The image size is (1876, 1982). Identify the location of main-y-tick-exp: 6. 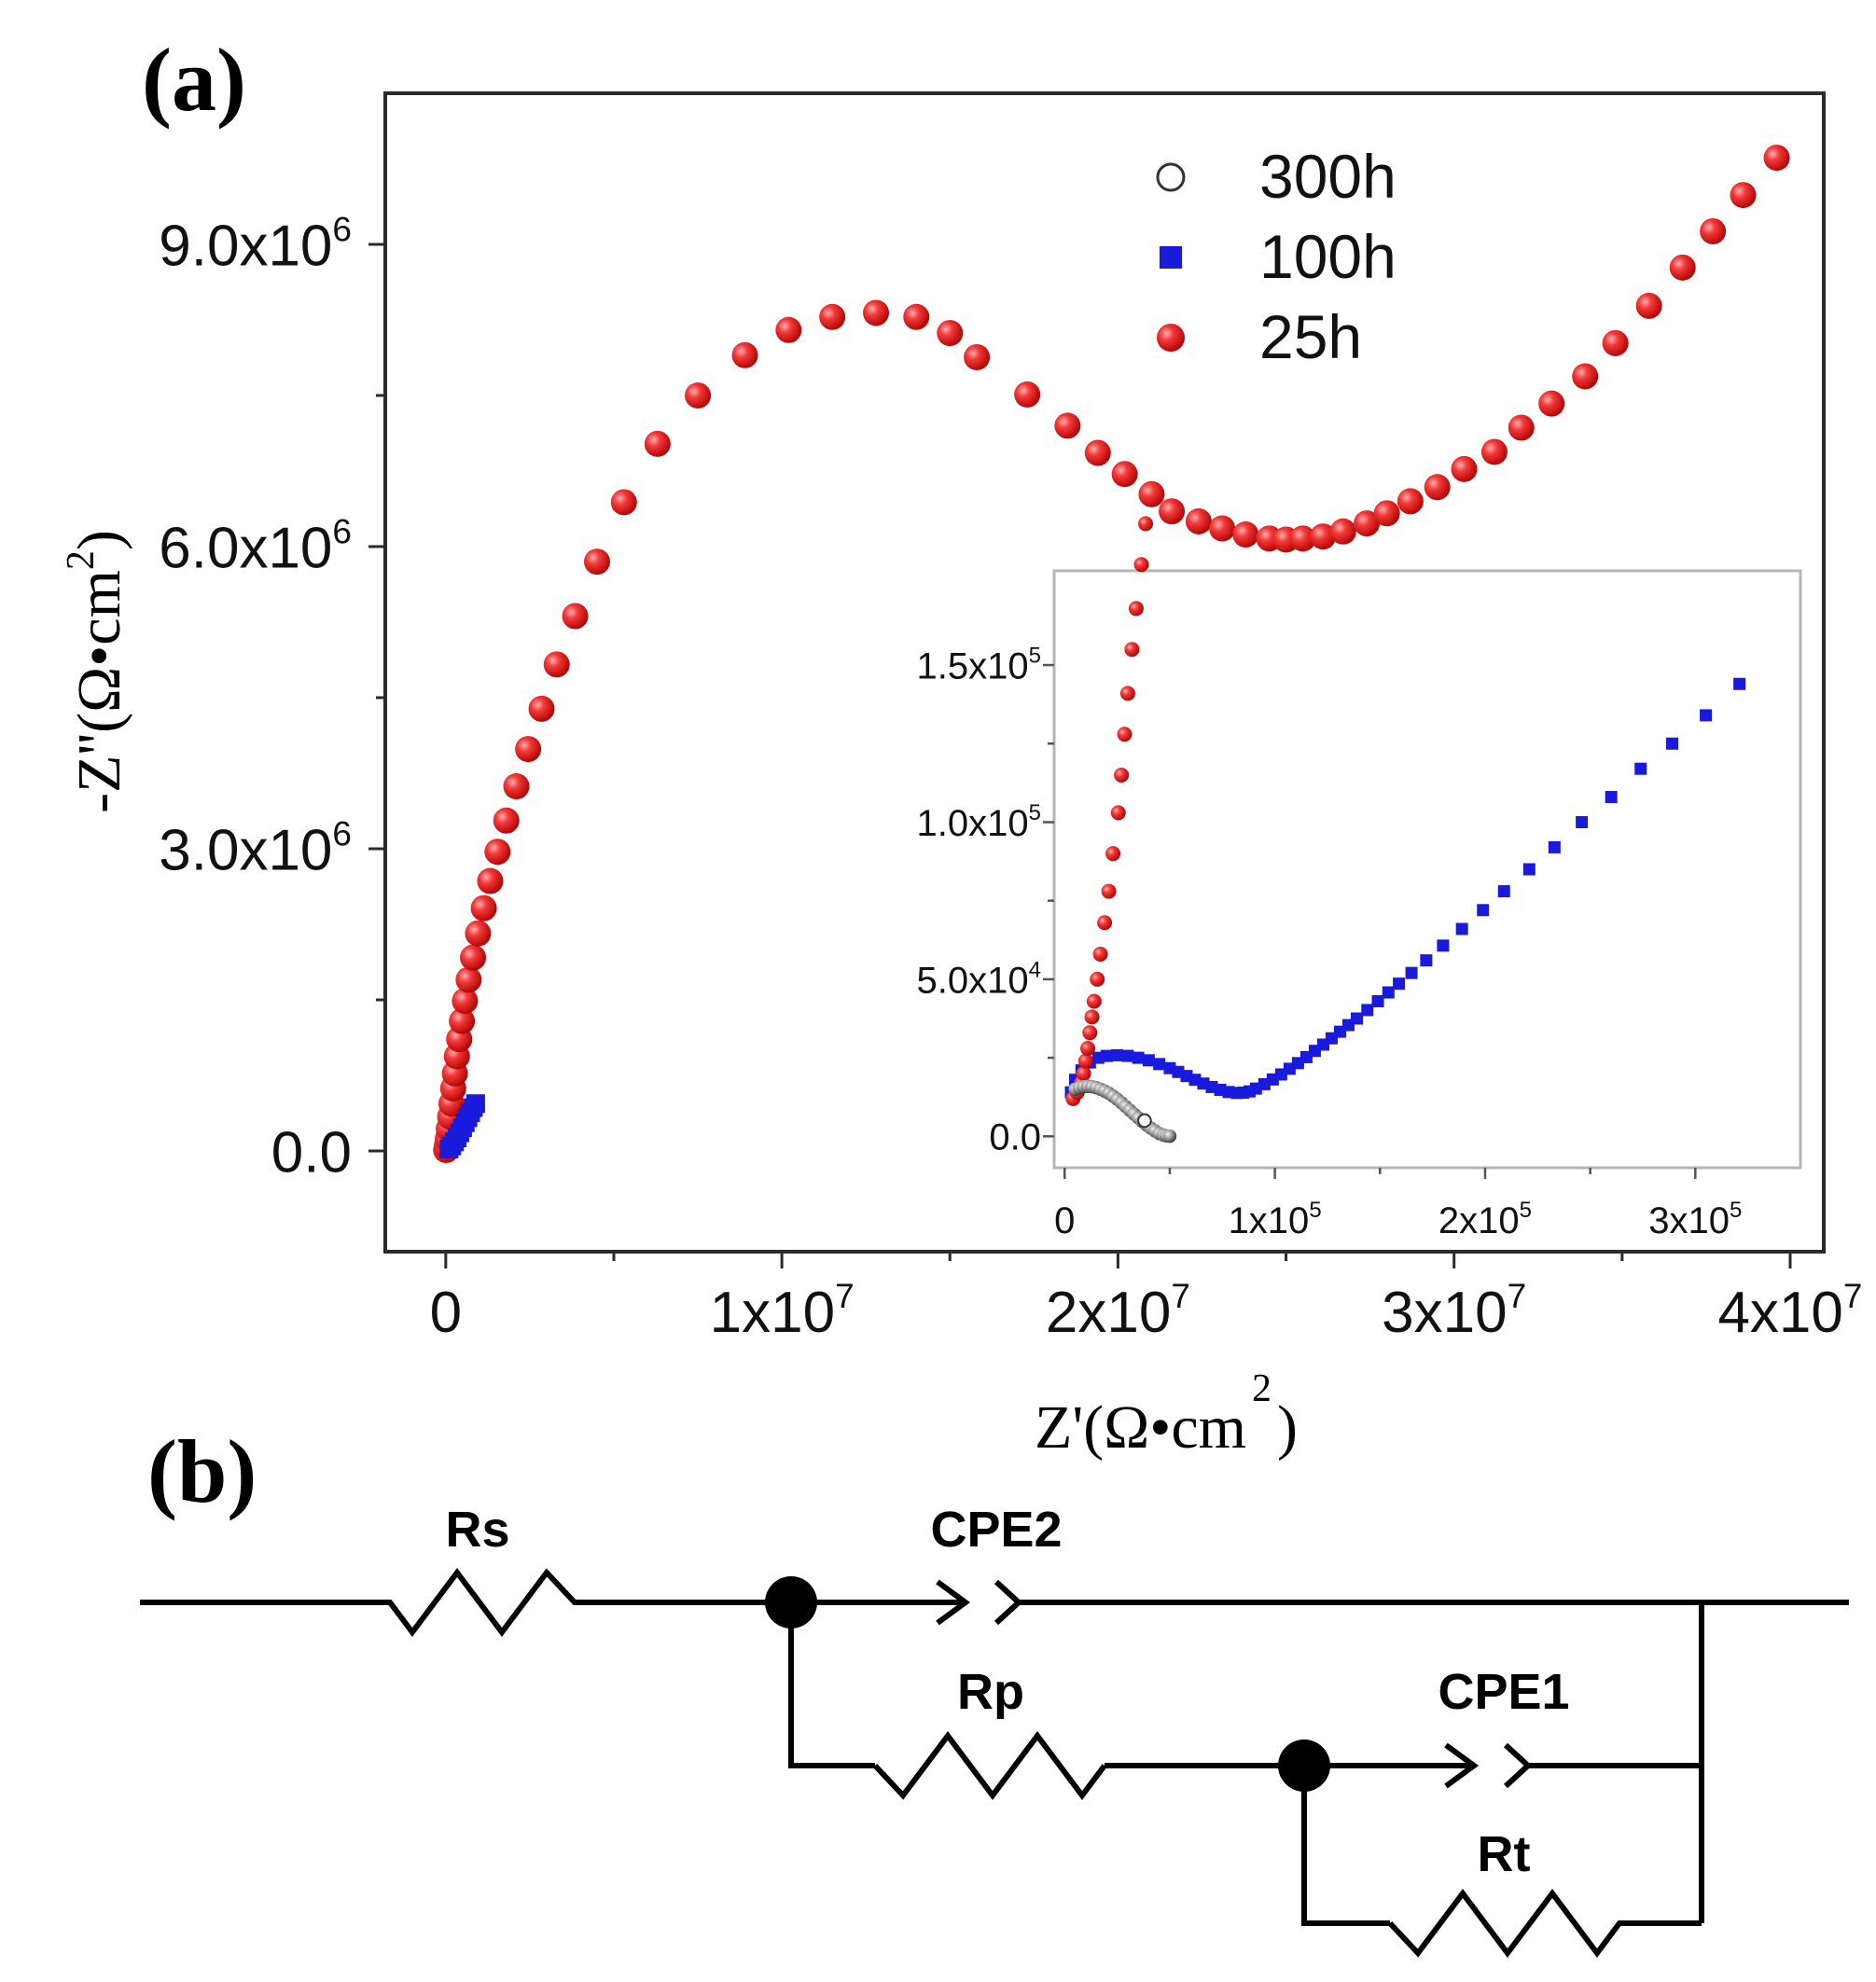
(342, 229).